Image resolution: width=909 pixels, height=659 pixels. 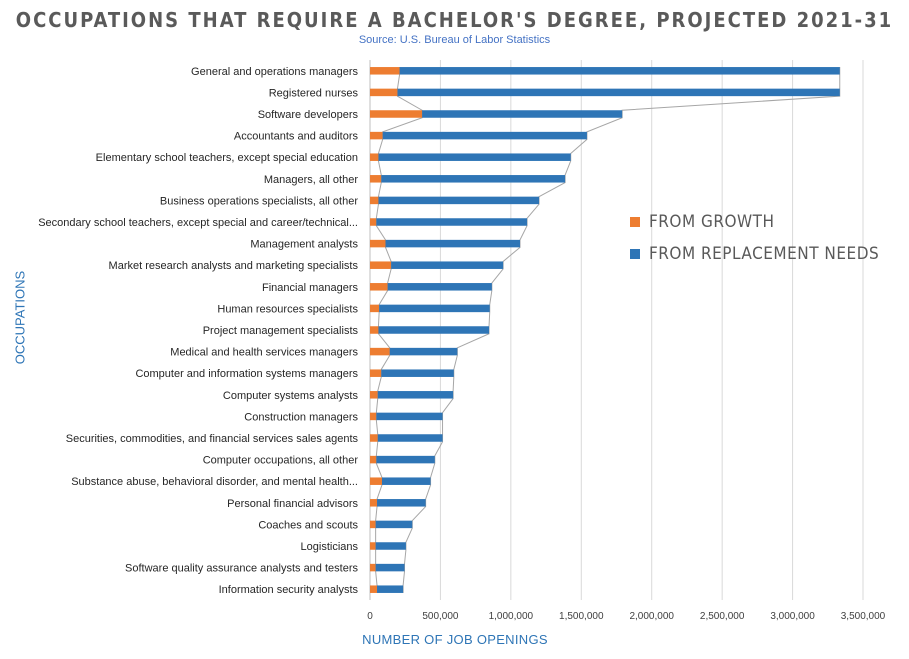 What do you see at coordinates (792, 616) in the screenshot?
I see `x-tick-label: 3,000,000` at bounding box center [792, 616].